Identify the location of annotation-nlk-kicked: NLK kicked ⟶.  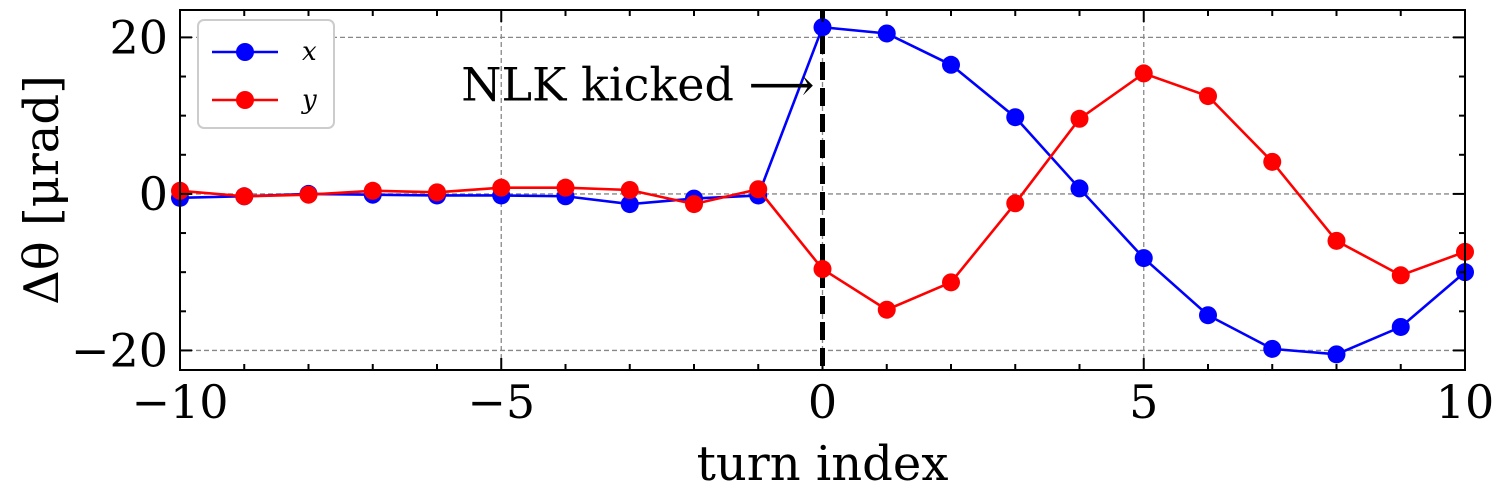
(637, 84).